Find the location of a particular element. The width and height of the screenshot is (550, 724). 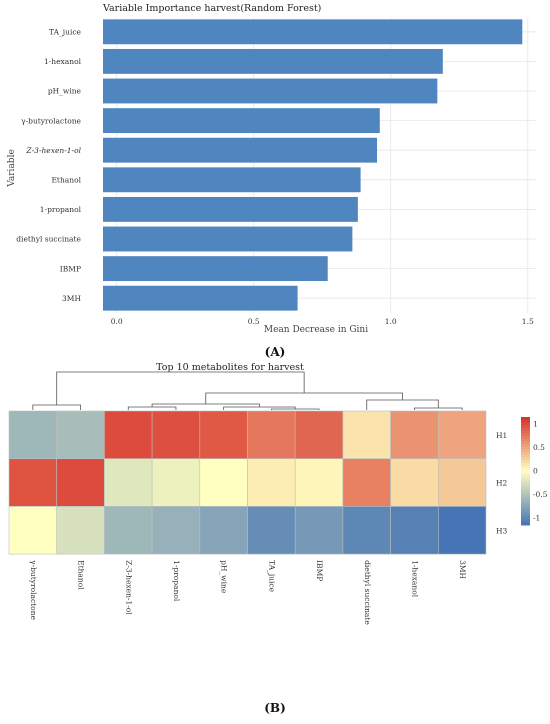

heatmap-row-label: H2 is located at coordinates (502, 483).